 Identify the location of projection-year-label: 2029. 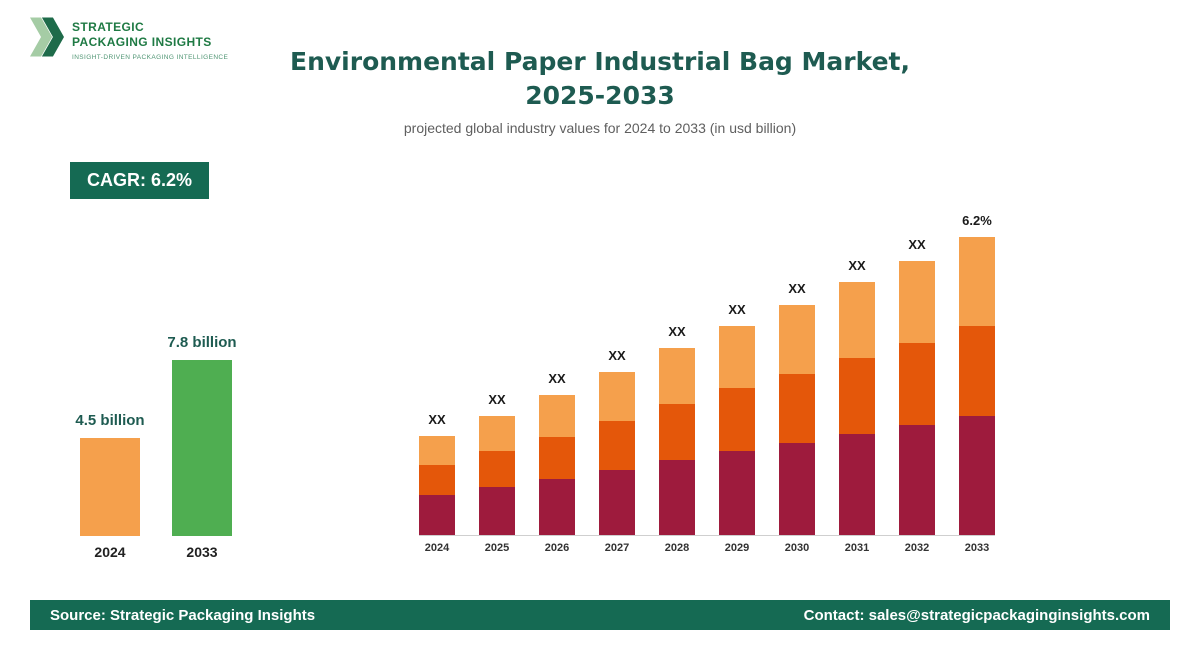
(737, 548).